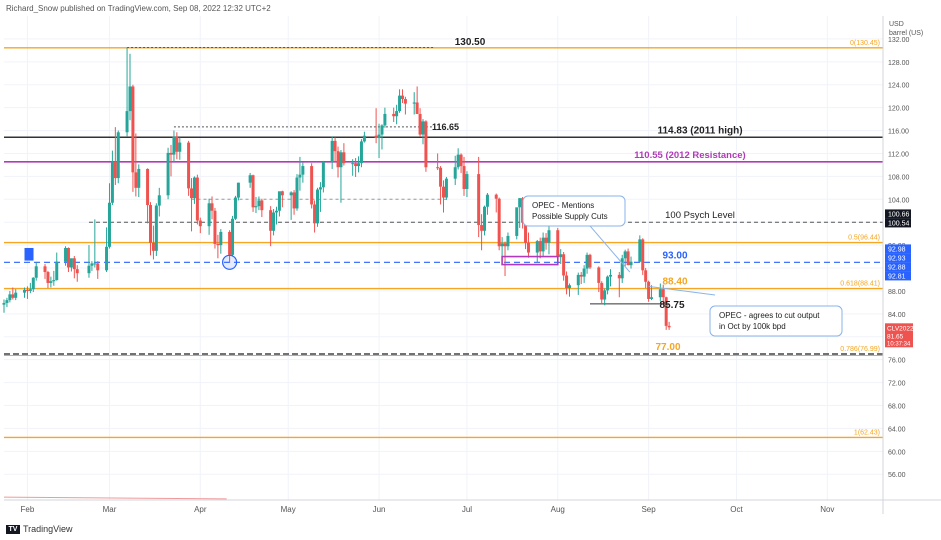 This screenshot has width=941, height=540. What do you see at coordinates (898, 154) in the screenshot?
I see `y-tick-label: 112.00` at bounding box center [898, 154].